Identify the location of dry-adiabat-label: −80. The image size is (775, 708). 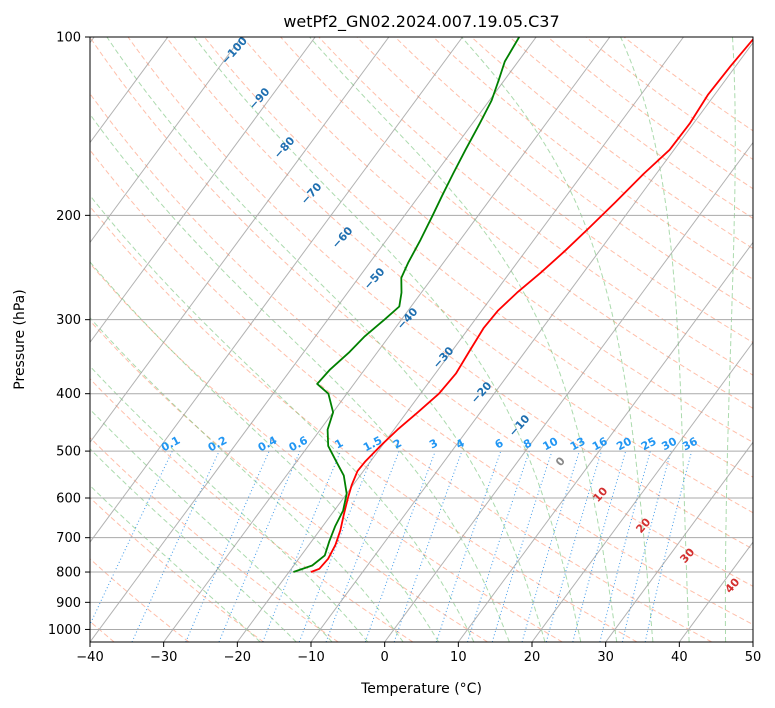
(284, 147).